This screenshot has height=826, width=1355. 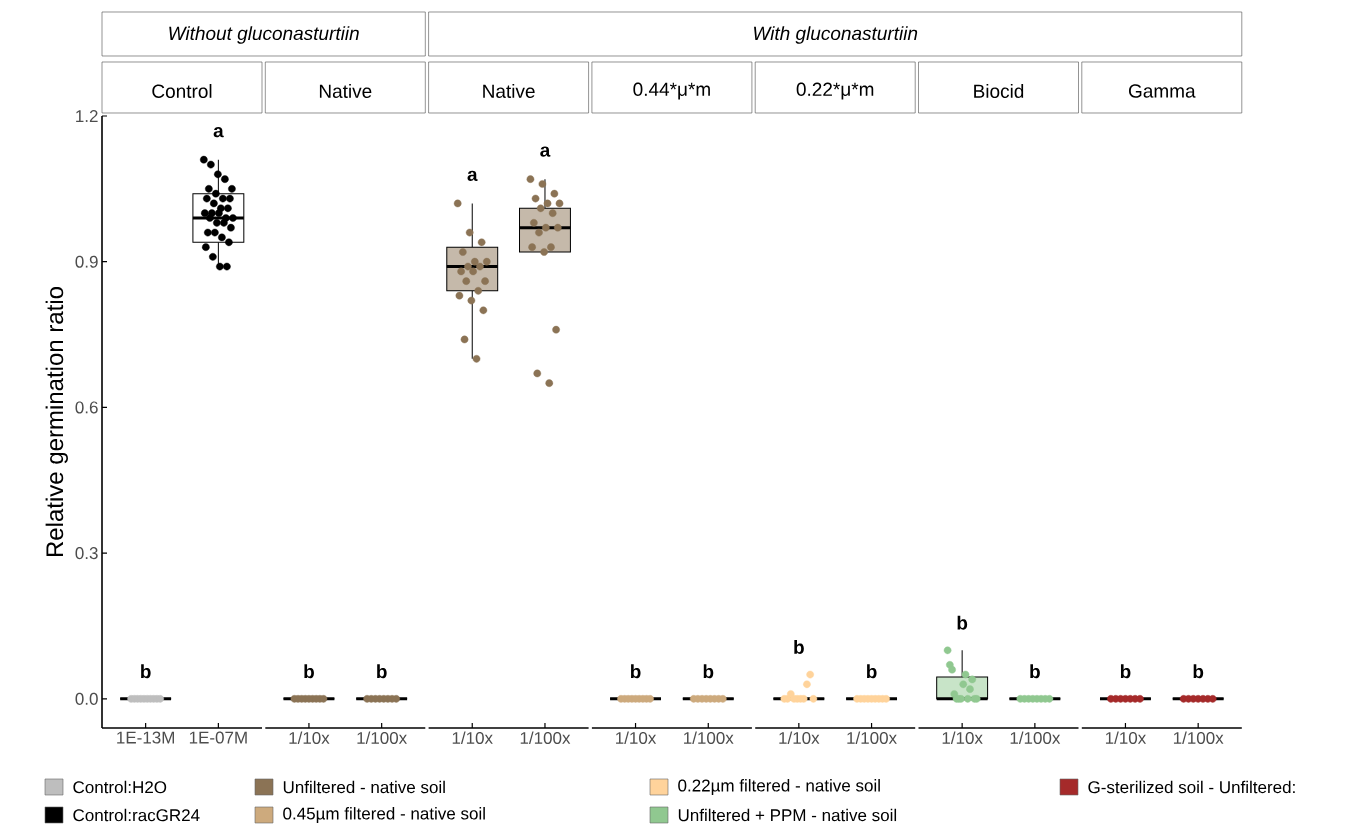 I want to click on y-tick-label: 0.3, so click(x=86, y=553).